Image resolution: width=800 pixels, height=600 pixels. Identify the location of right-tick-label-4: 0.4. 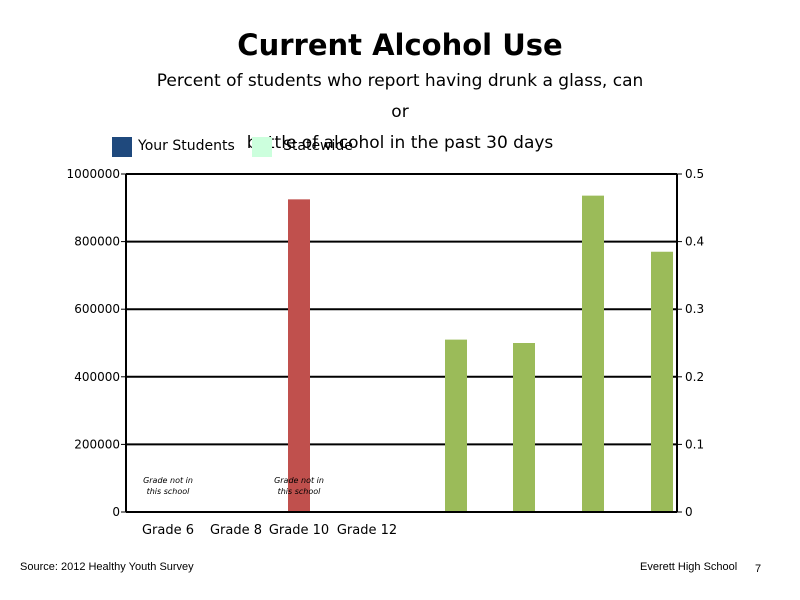
(694, 242).